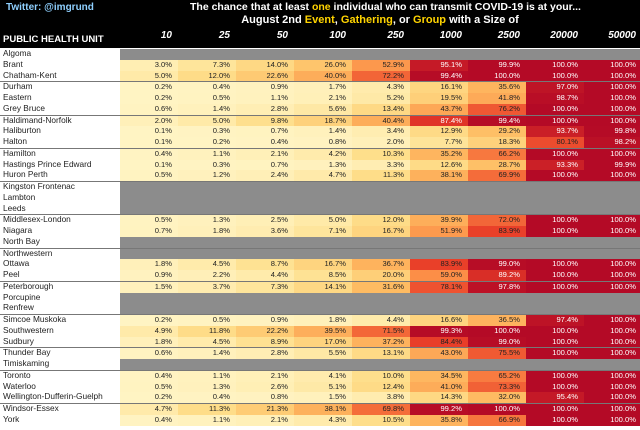 The image size is (640, 430). I want to click on value-cell: 14.0%, so click(265, 65).